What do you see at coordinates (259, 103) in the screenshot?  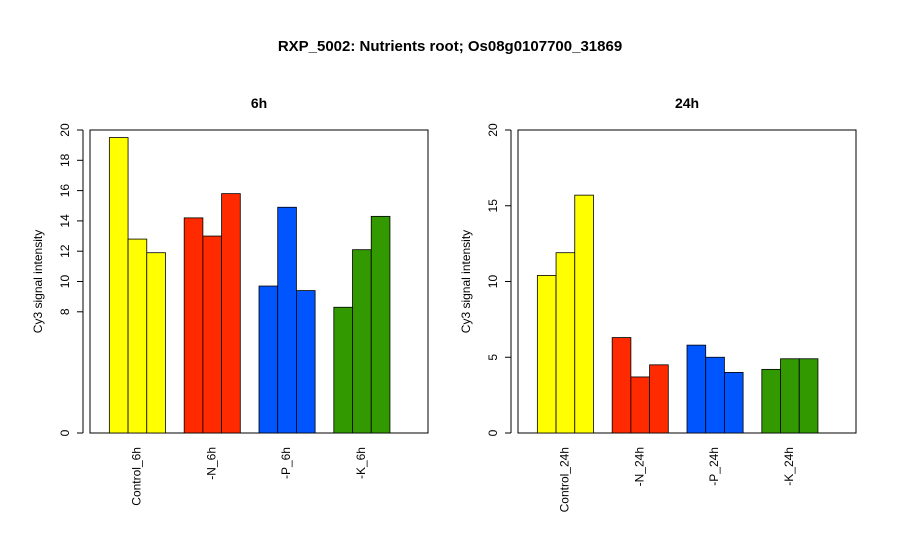 I see `panel-title: 6h` at bounding box center [259, 103].